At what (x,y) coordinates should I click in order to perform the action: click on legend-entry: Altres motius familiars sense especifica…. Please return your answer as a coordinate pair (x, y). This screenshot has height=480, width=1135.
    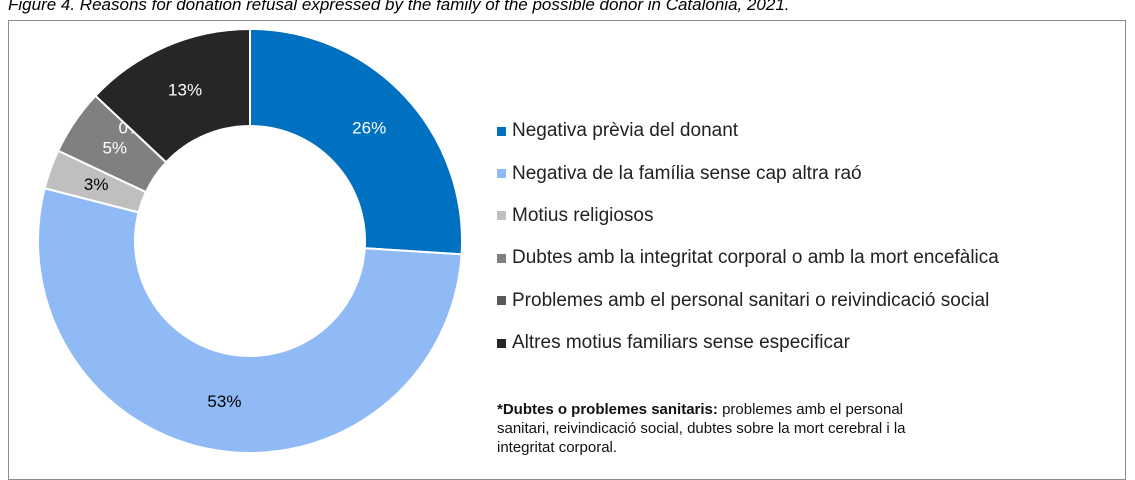
    Looking at the image, I should click on (748, 343).